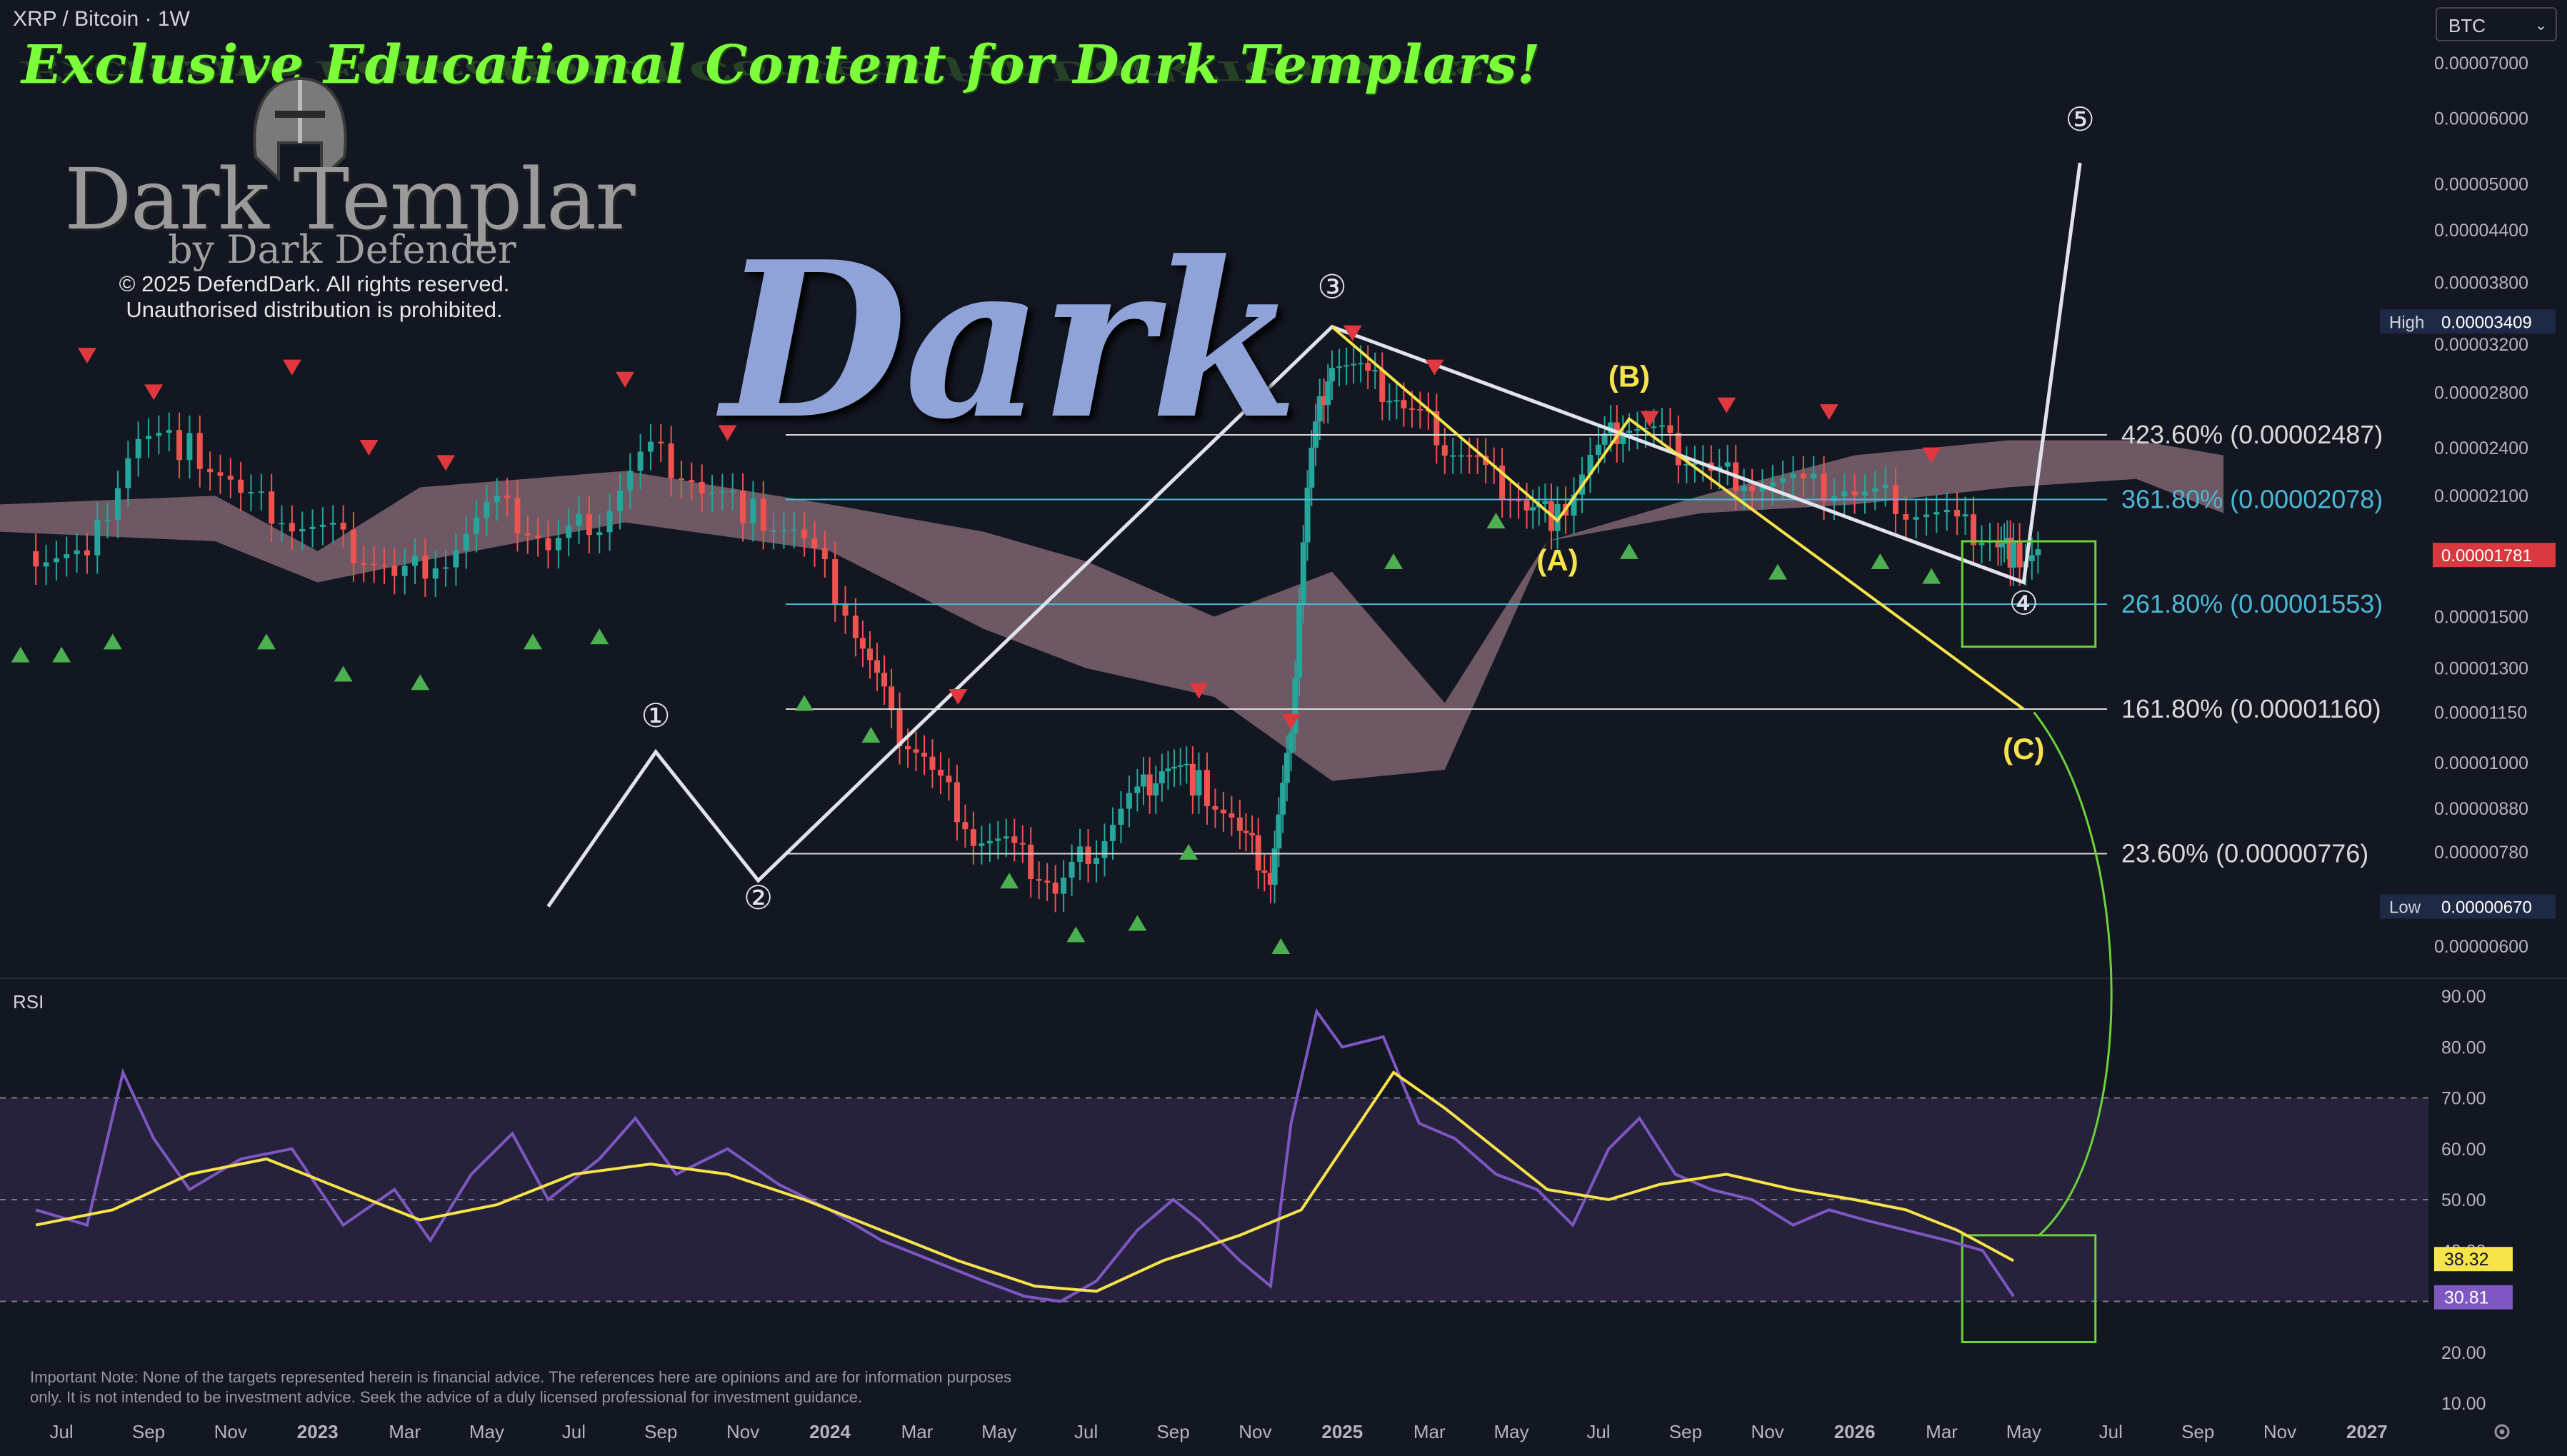 The width and height of the screenshot is (2567, 1456). What do you see at coordinates (101, 19) in the screenshot?
I see `symbol-title: XRP / Bitcoin · 1W` at bounding box center [101, 19].